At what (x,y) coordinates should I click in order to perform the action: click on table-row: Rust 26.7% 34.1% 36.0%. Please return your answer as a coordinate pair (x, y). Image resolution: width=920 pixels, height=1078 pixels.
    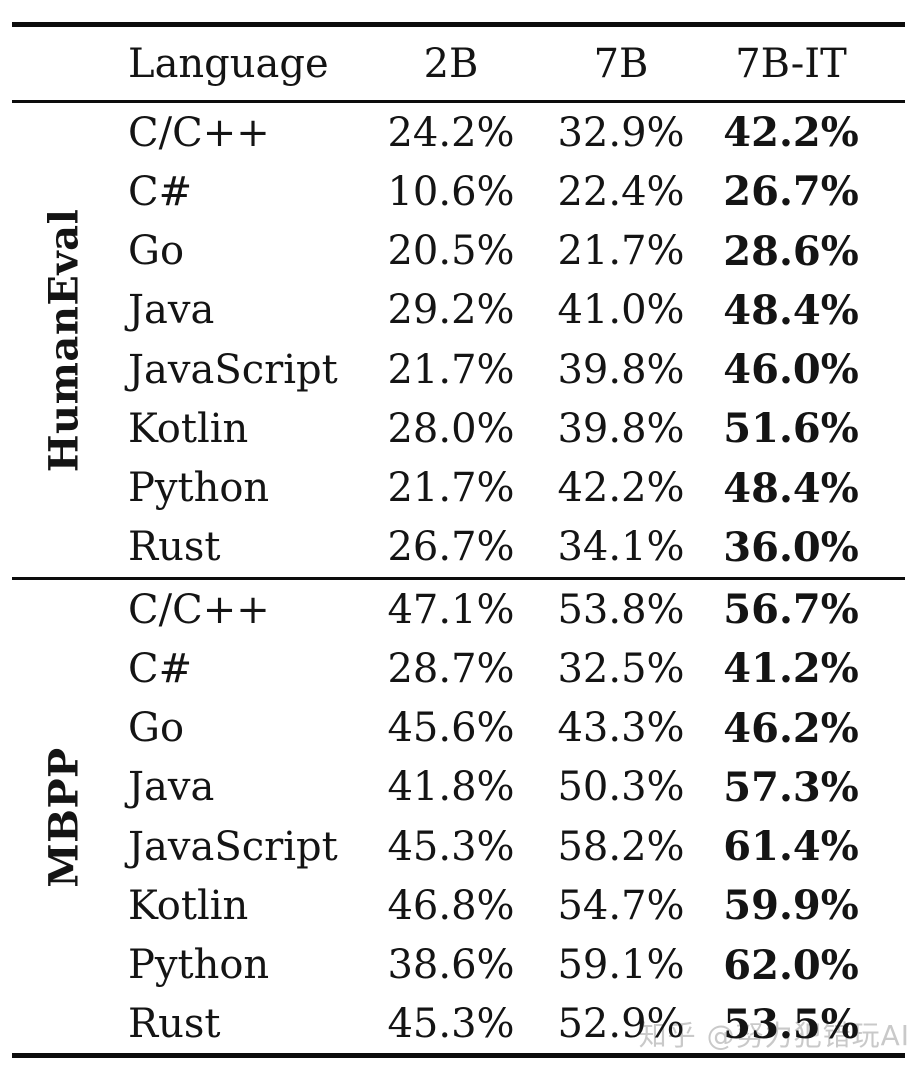
    Looking at the image, I should click on (510, 547).